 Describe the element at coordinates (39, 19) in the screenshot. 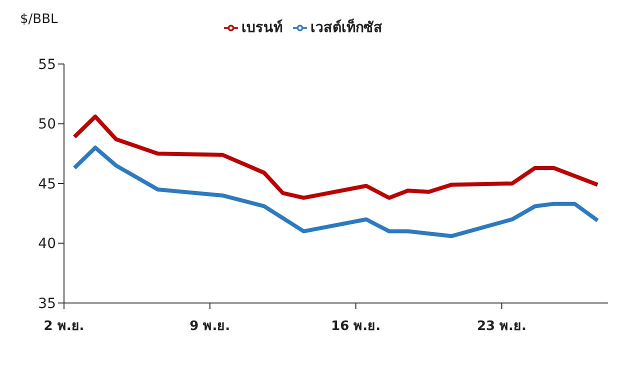

I see `y-axis-title: $/BBL` at that location.